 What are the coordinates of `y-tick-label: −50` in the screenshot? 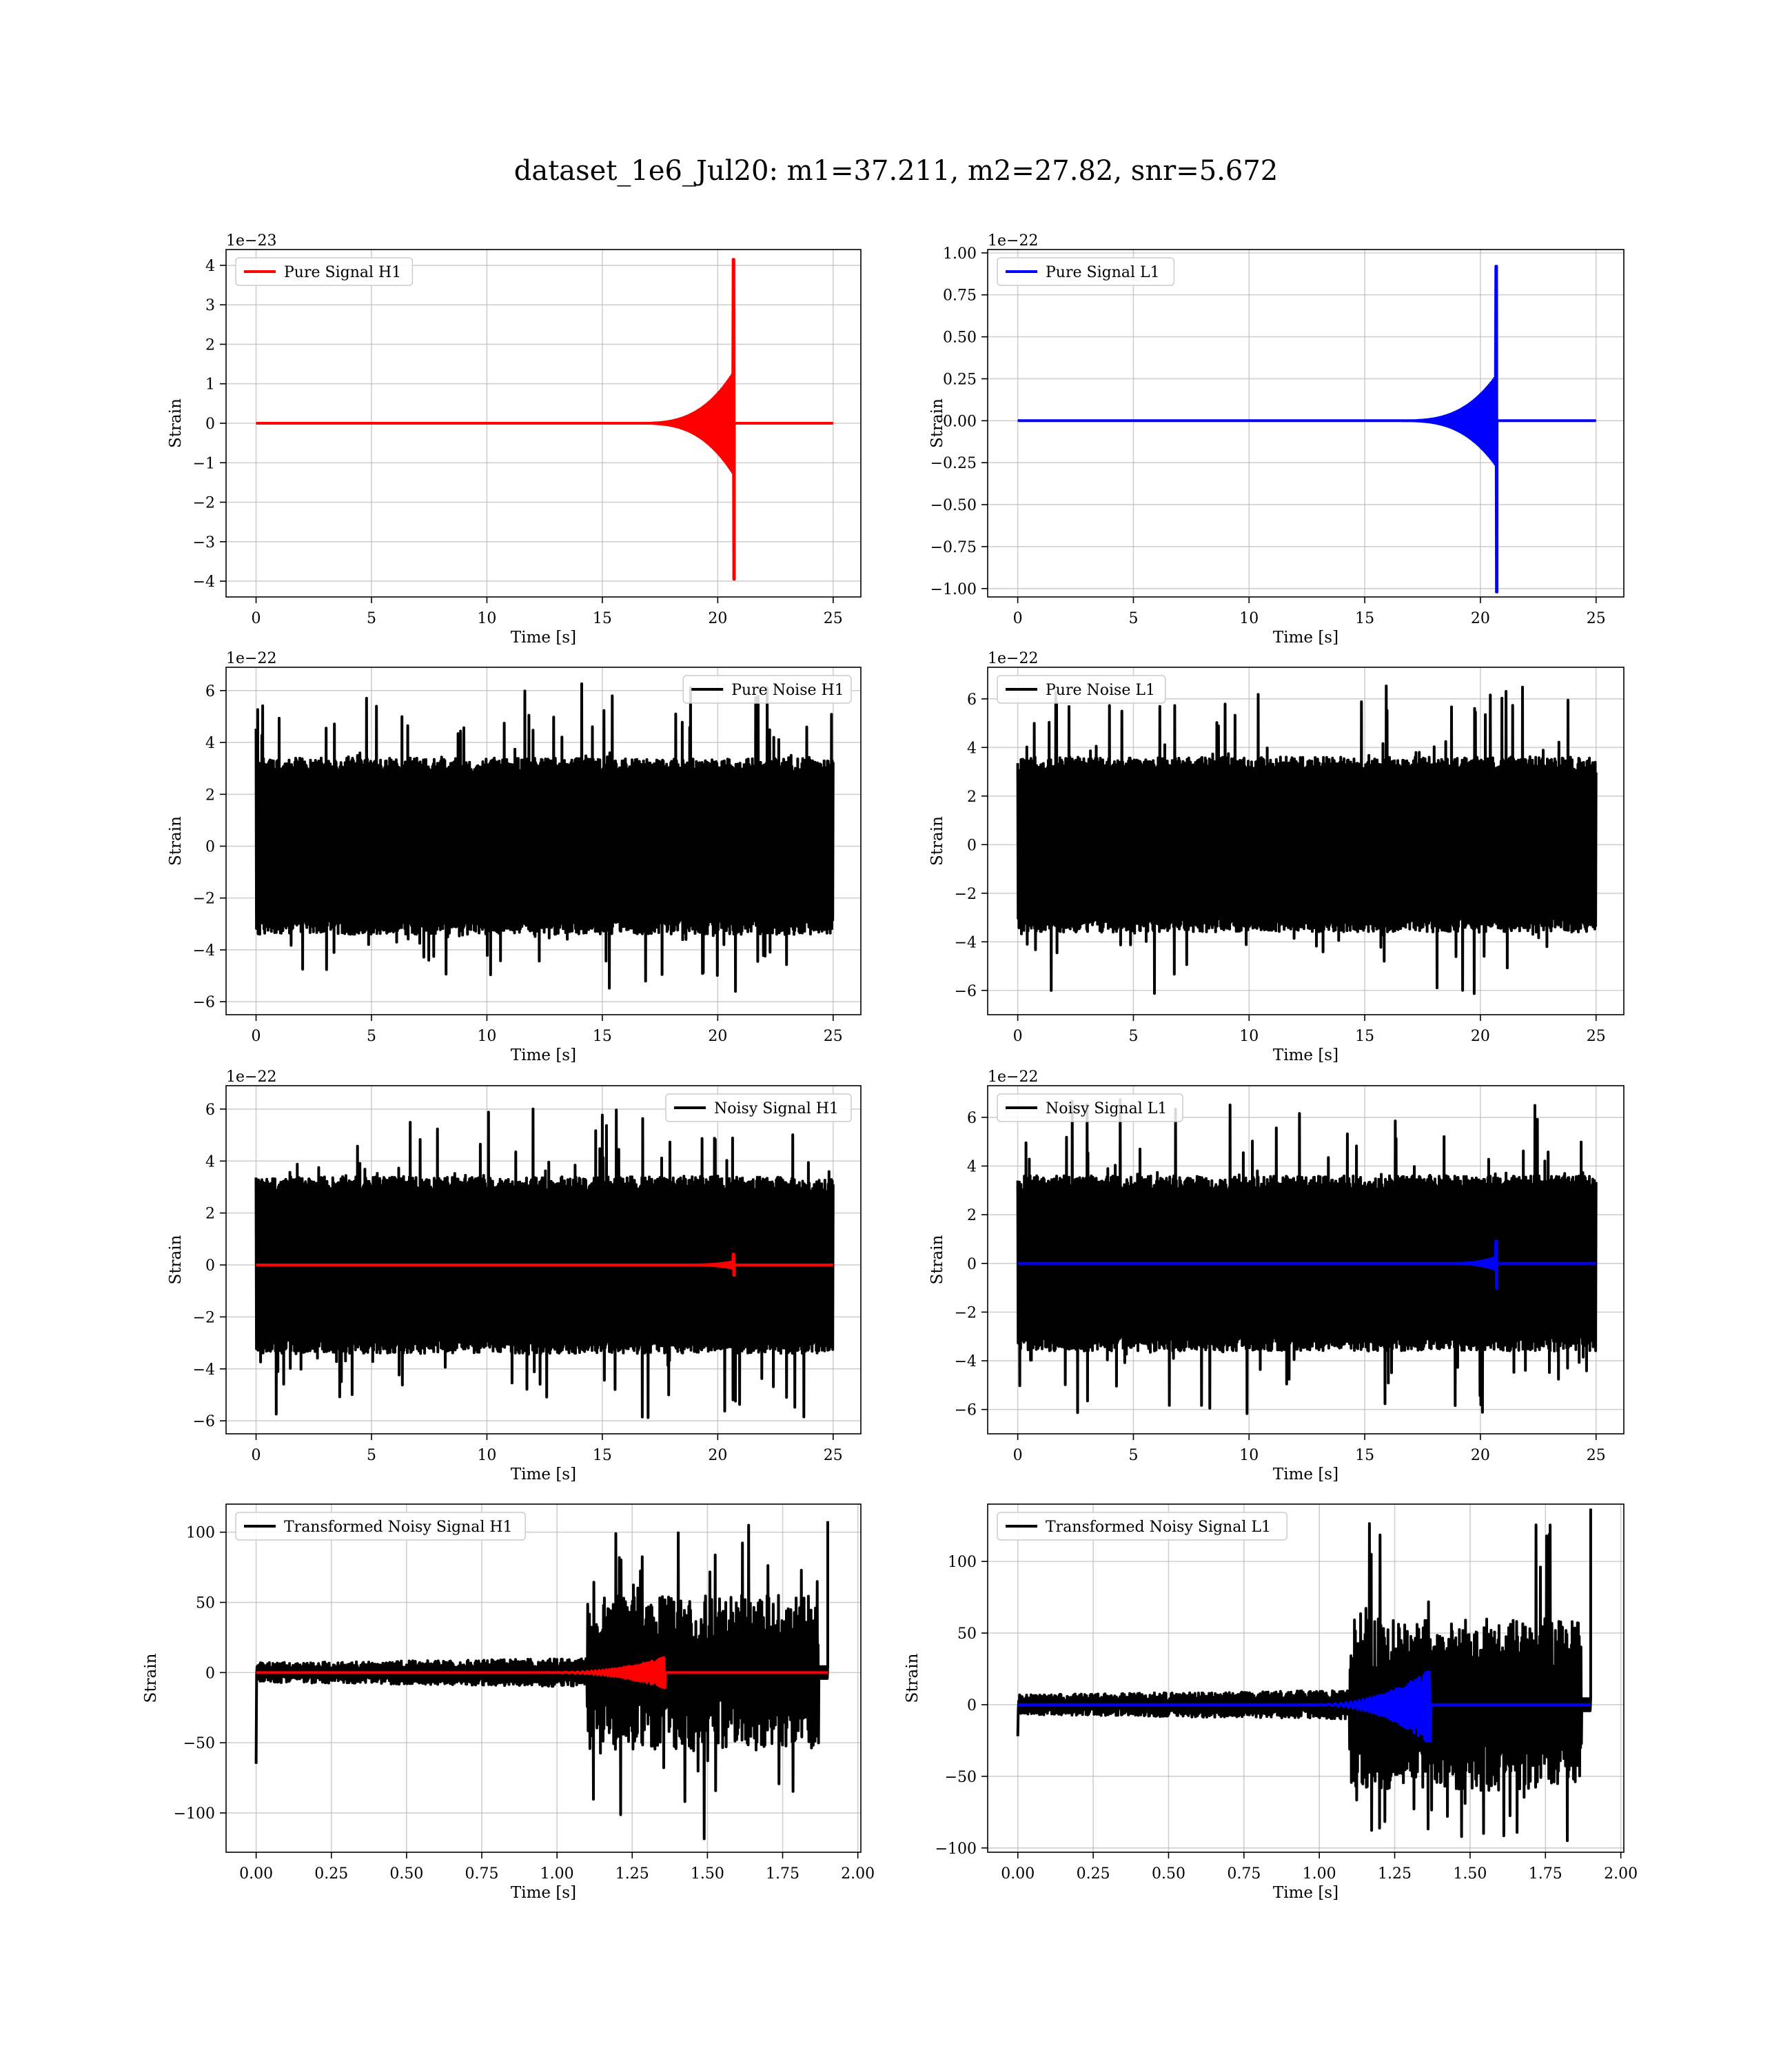 It's located at (199, 1743).